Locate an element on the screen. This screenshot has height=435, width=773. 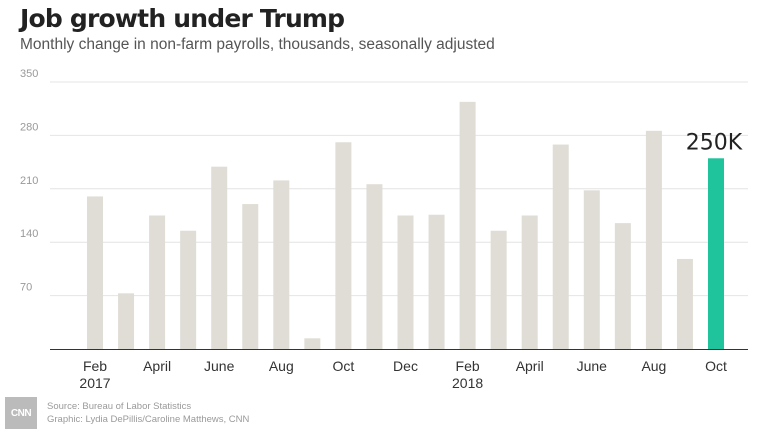
value-callout: 250K is located at coordinates (714, 142).